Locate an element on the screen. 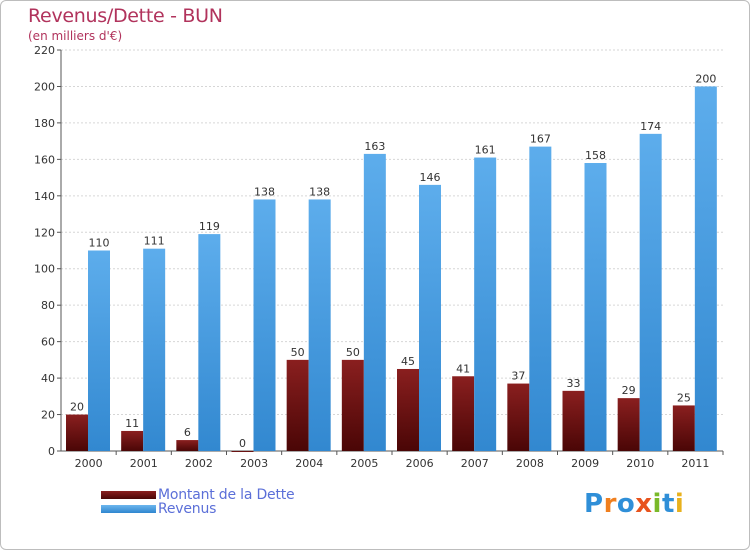  legend-swatch-revenue is located at coordinates (128, 509).